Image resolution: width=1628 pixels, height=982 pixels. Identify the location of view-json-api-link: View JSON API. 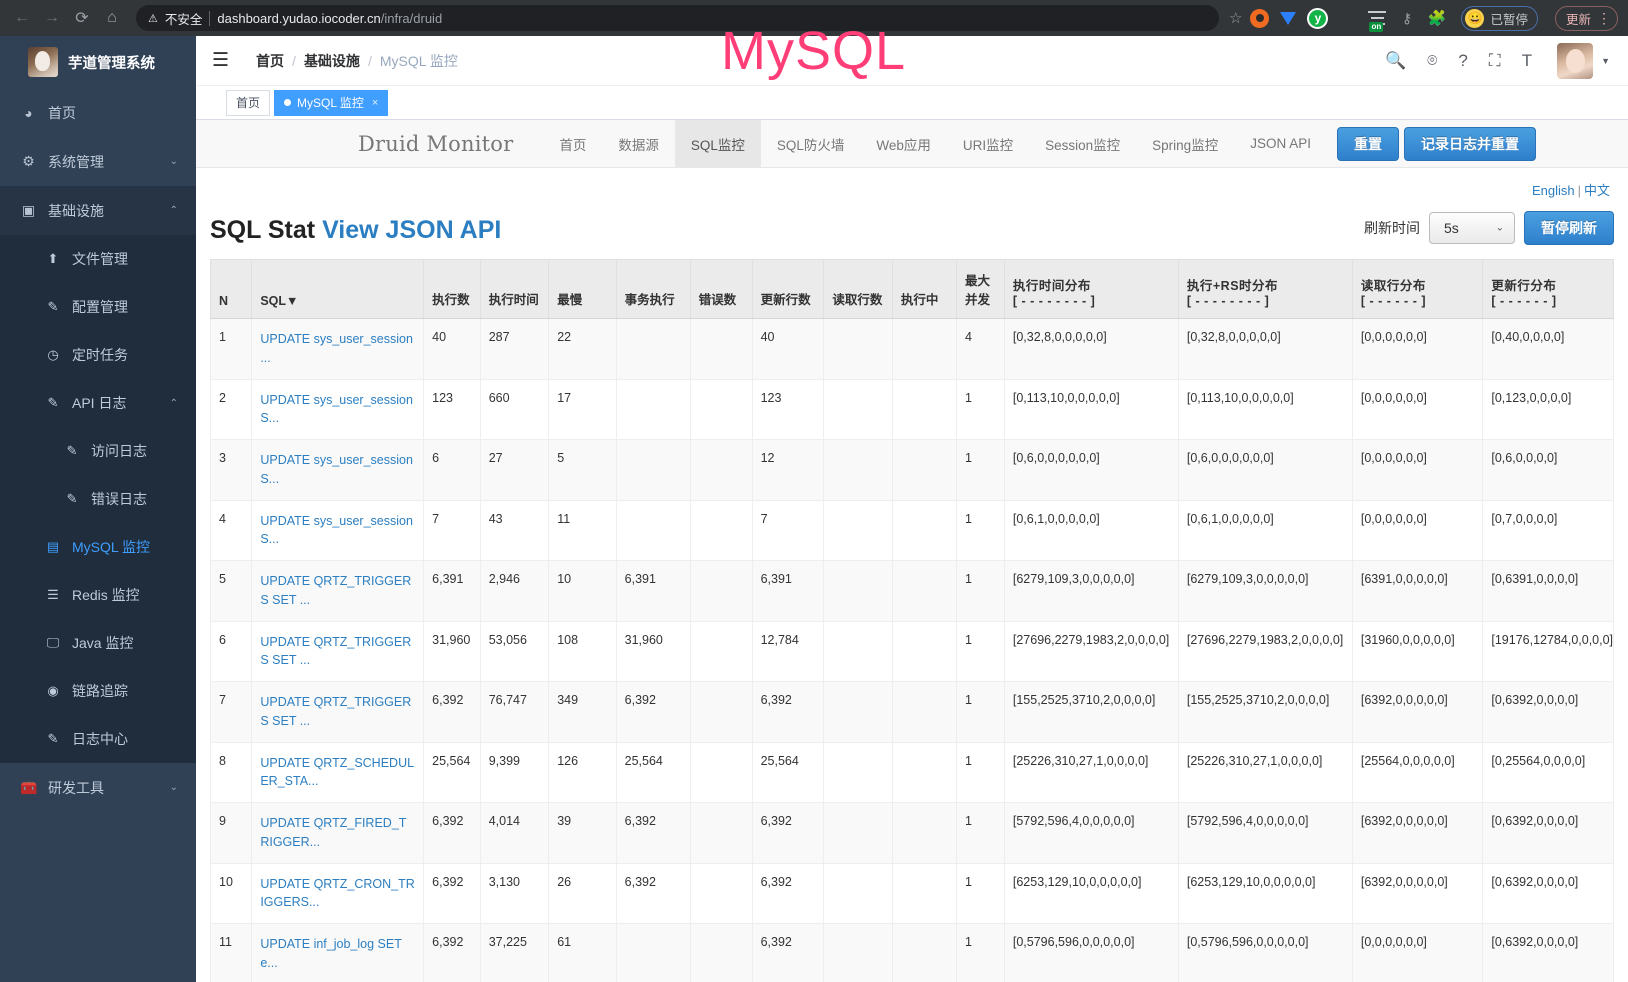
(412, 230).